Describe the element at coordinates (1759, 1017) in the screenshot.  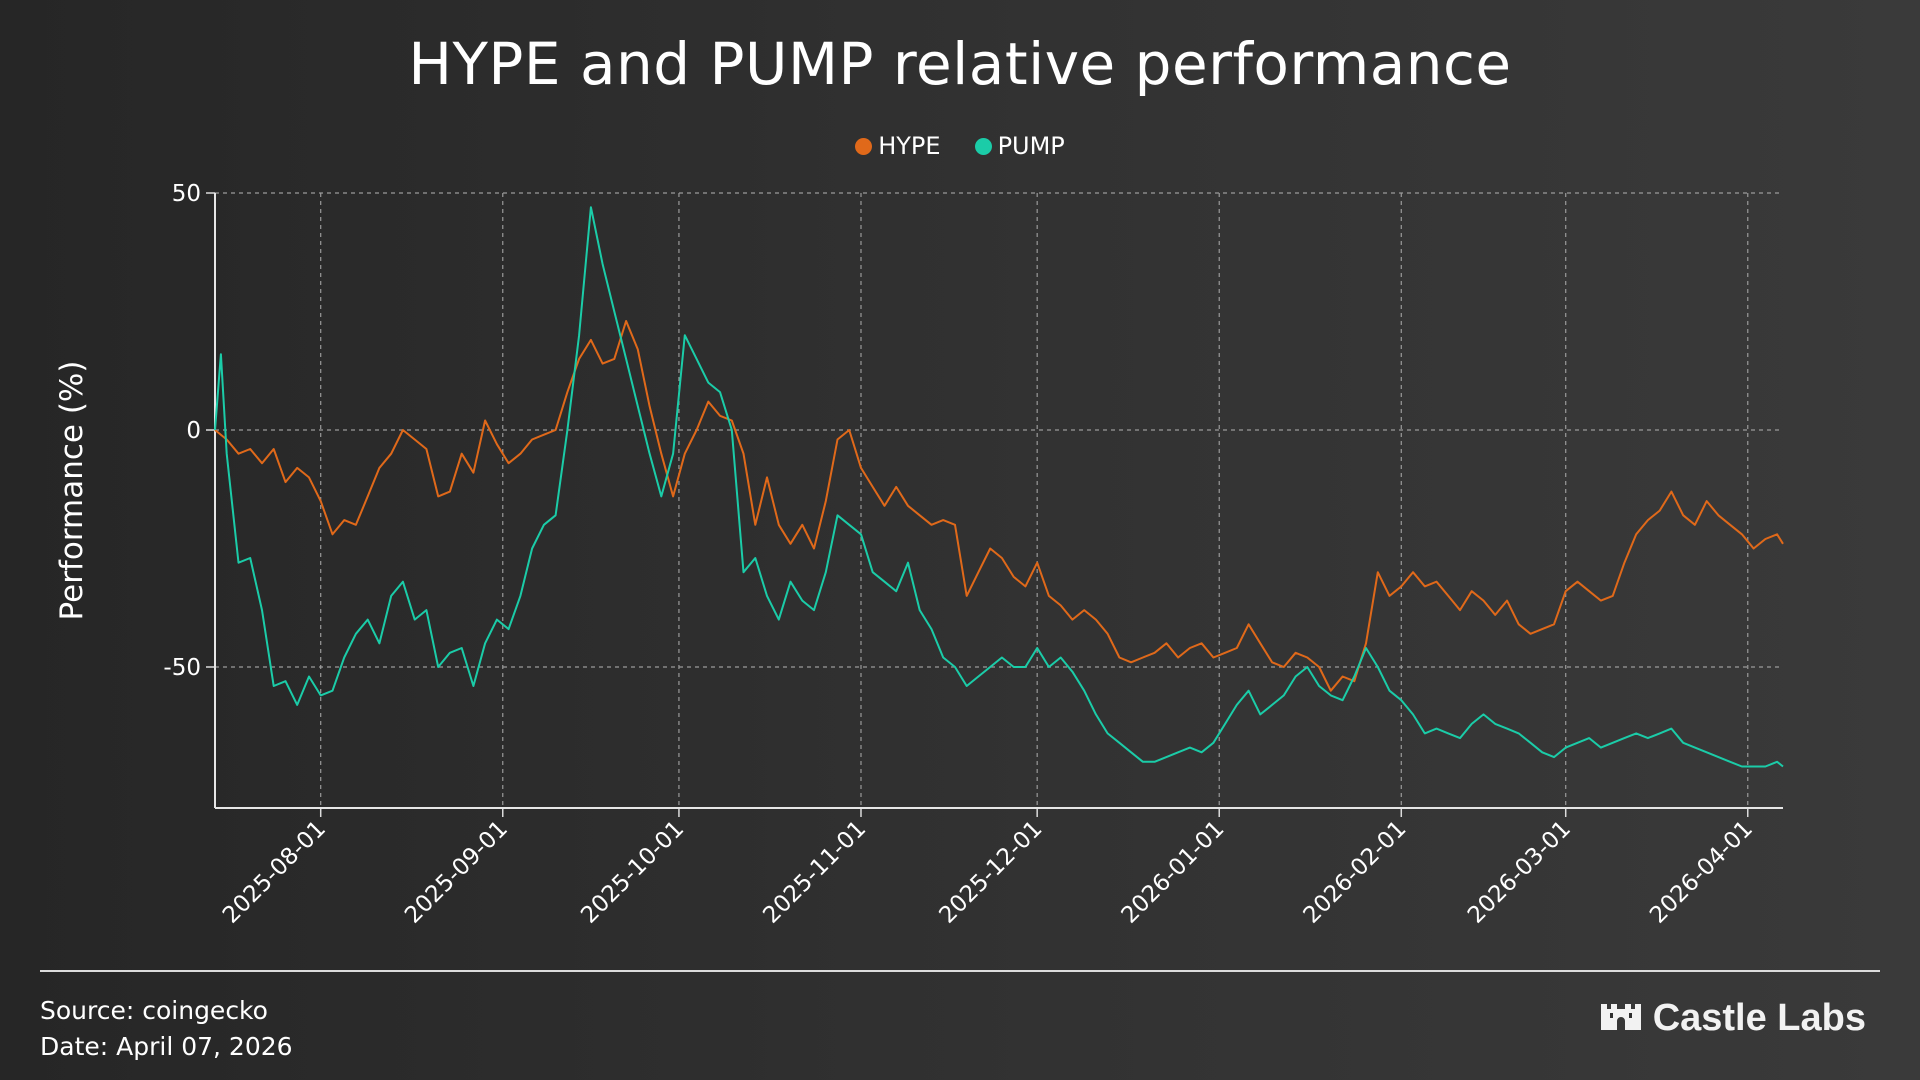
I see `logo-text: Castle Labs` at that location.